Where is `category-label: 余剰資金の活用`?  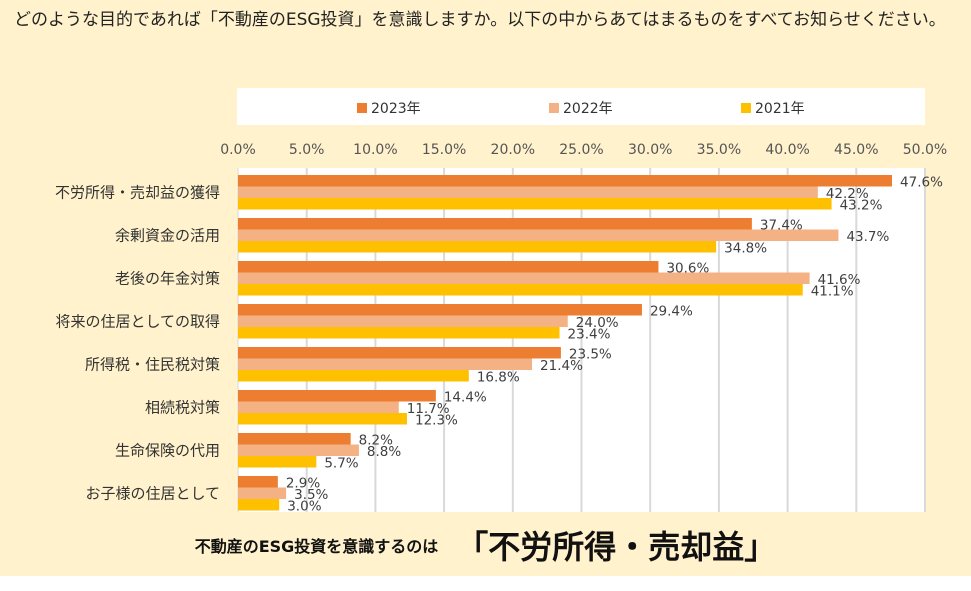 category-label: 余剰資金の活用 is located at coordinates (167, 235).